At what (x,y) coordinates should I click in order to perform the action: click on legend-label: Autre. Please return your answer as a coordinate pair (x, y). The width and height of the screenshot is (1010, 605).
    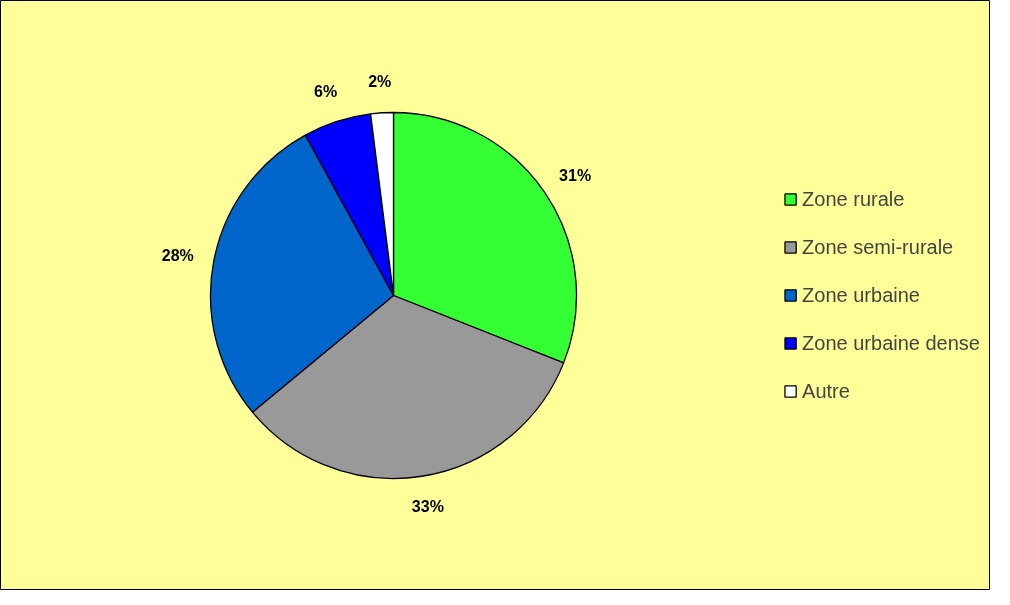
    Looking at the image, I should click on (826, 391).